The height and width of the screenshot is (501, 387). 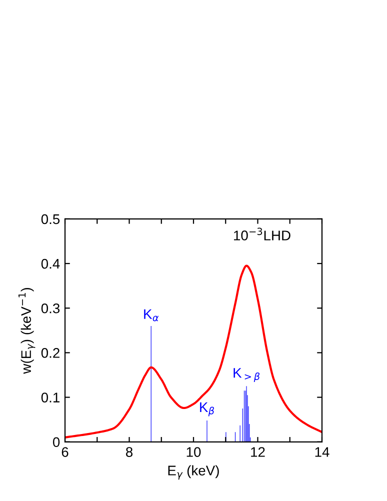 What do you see at coordinates (258, 452) in the screenshot?
I see `x-tick-label: 12` at bounding box center [258, 452].